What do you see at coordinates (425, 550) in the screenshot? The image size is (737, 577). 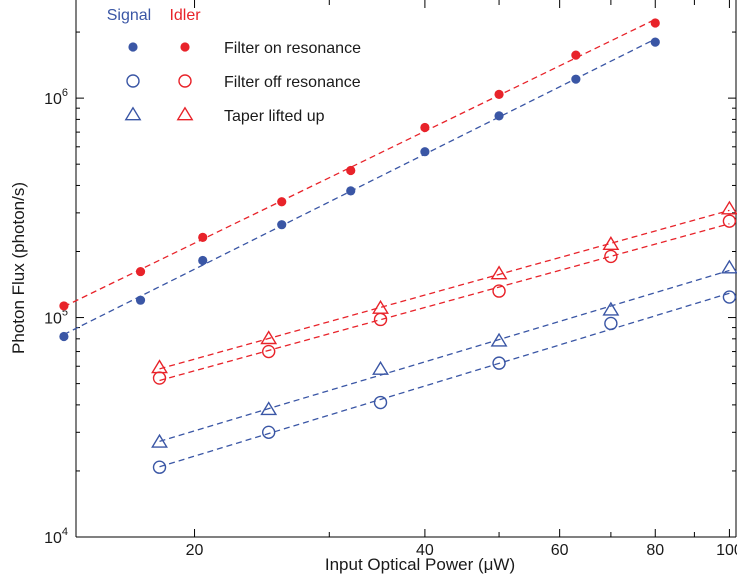 I see `x-tick-label: 40` at bounding box center [425, 550].